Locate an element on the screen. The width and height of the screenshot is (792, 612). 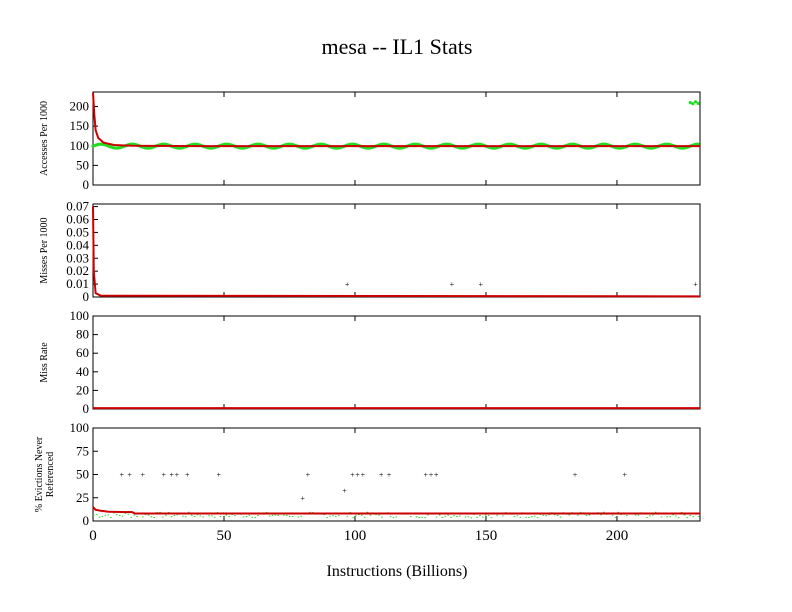
panel-3: 0 20 40 60 80 100 Miss Rate is located at coordinates (370, 362).